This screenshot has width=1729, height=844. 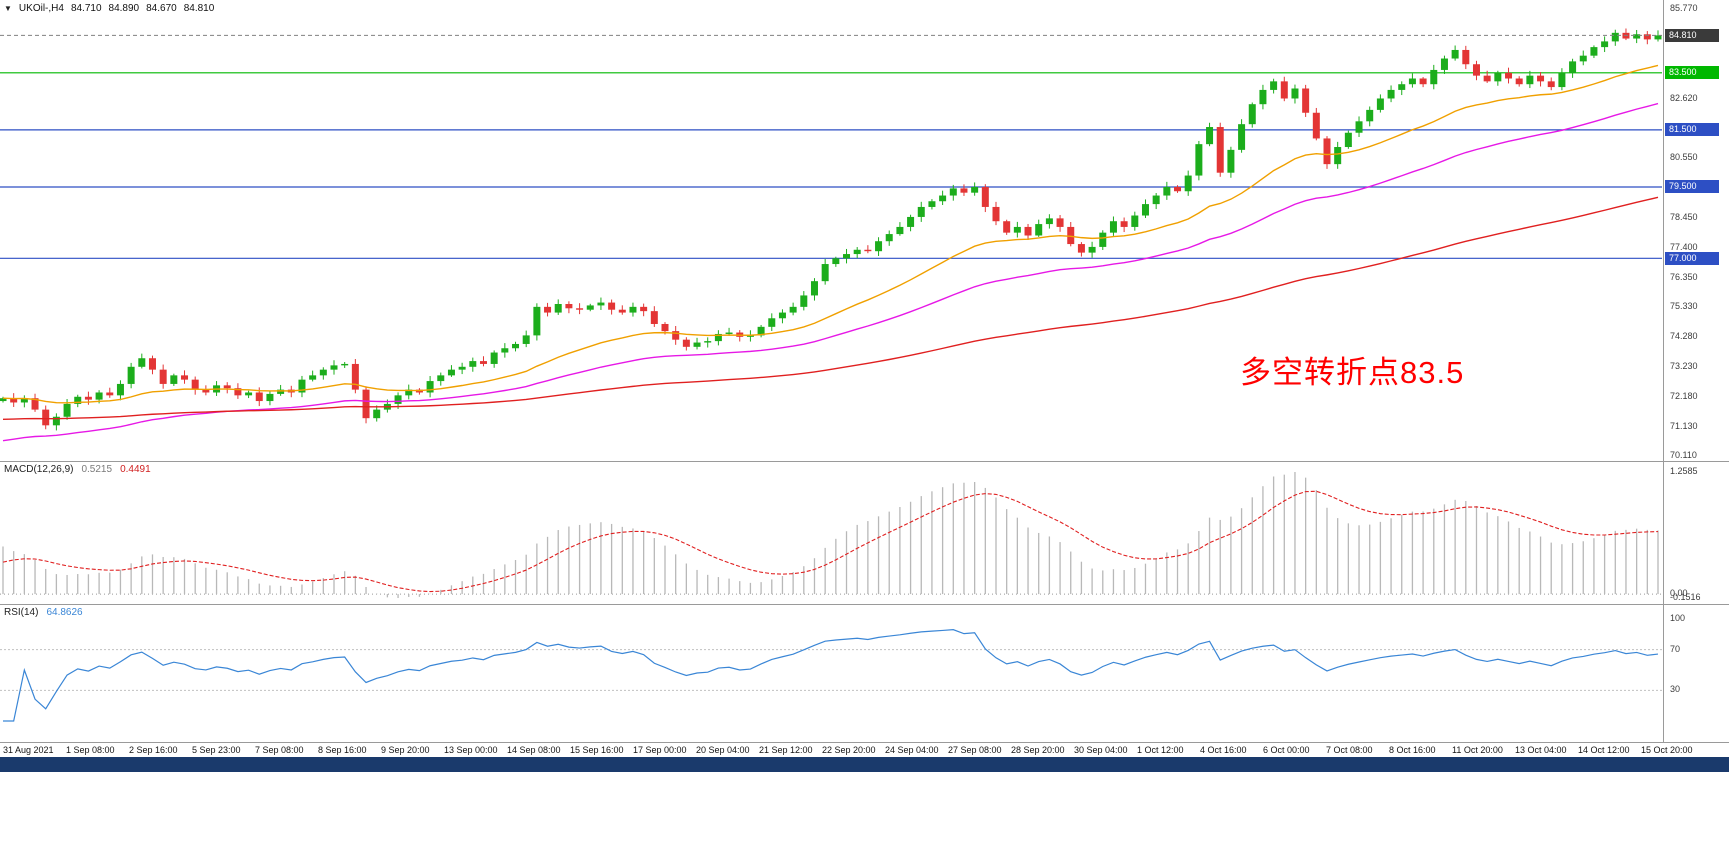 I want to click on macd-axis-label: 0.00, so click(x=1679, y=593).